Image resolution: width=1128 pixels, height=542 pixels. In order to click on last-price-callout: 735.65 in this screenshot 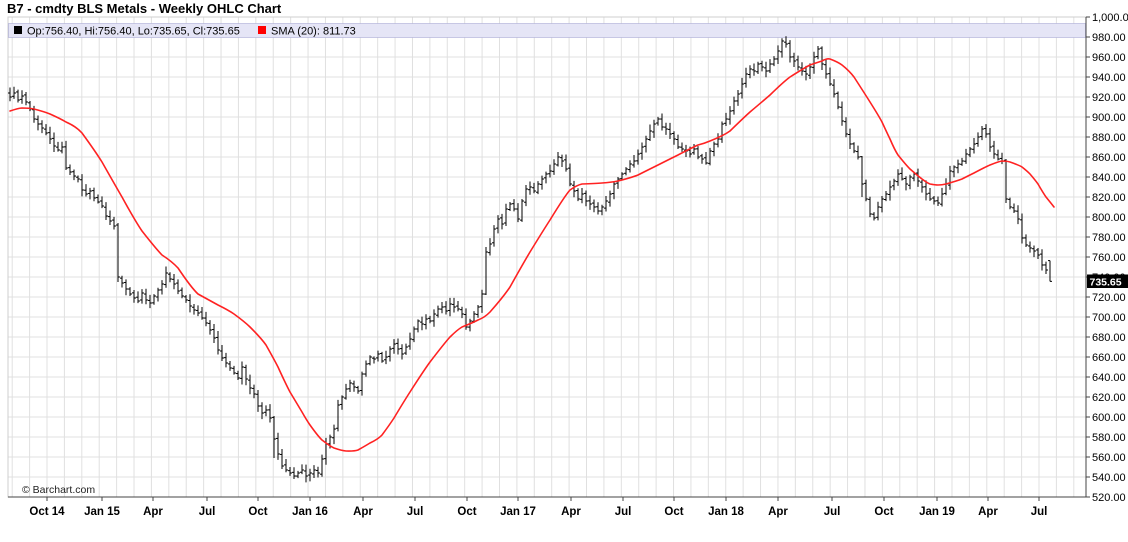, I will do `click(1107, 281)`.